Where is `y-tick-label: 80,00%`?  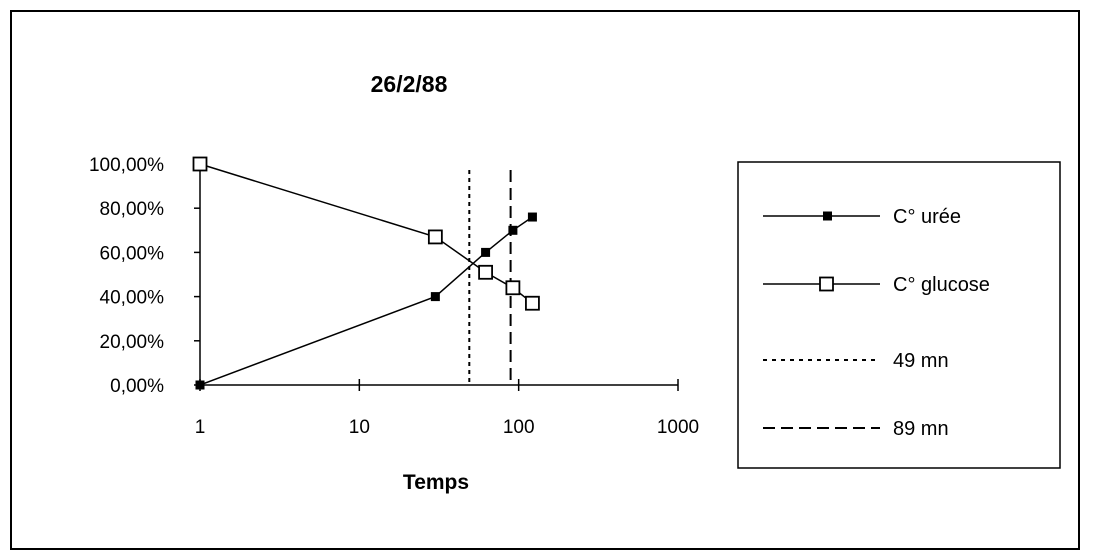 y-tick-label: 80,00% is located at coordinates (132, 209).